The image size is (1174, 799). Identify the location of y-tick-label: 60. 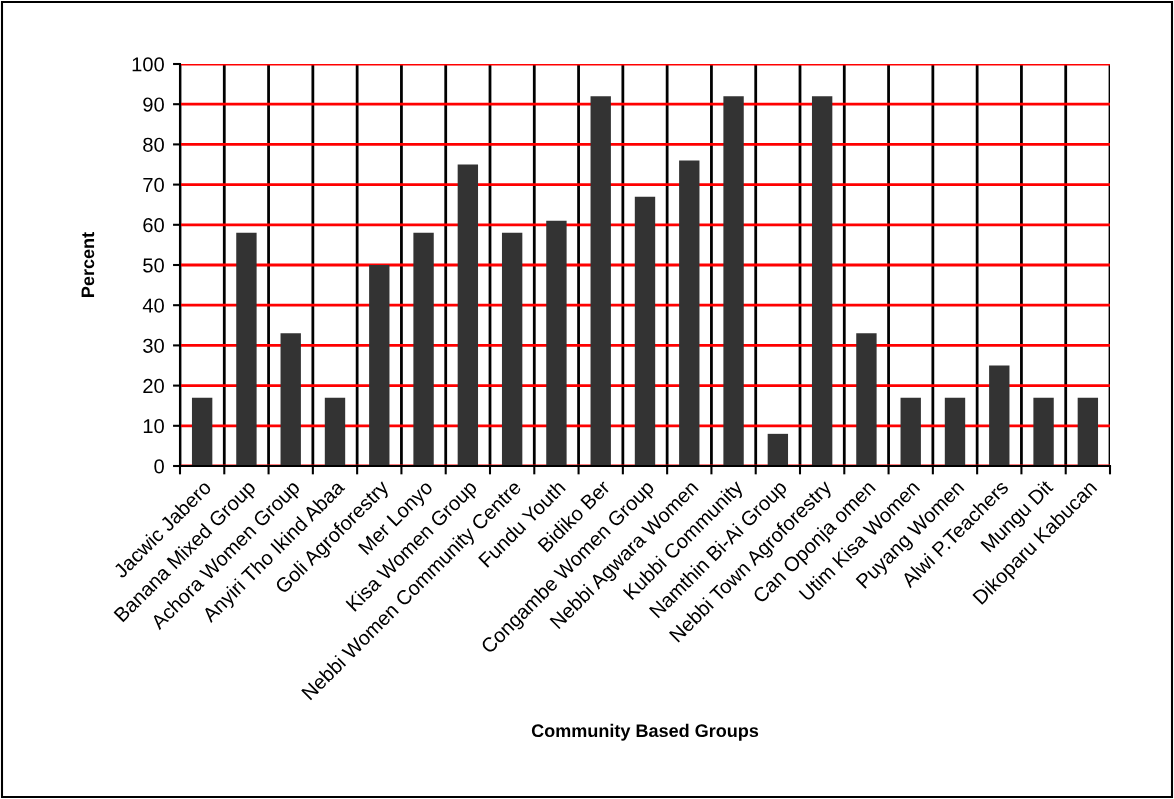
(153, 225).